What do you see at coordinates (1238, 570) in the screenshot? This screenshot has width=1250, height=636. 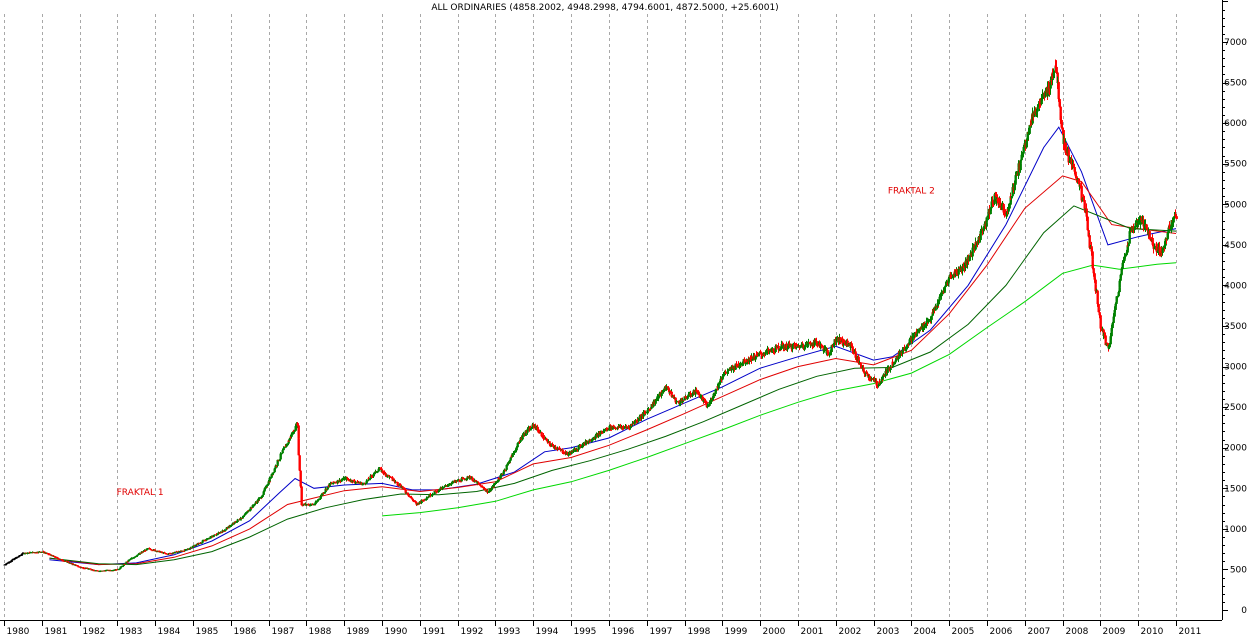 I see `y-tick-label: 500` at bounding box center [1238, 570].